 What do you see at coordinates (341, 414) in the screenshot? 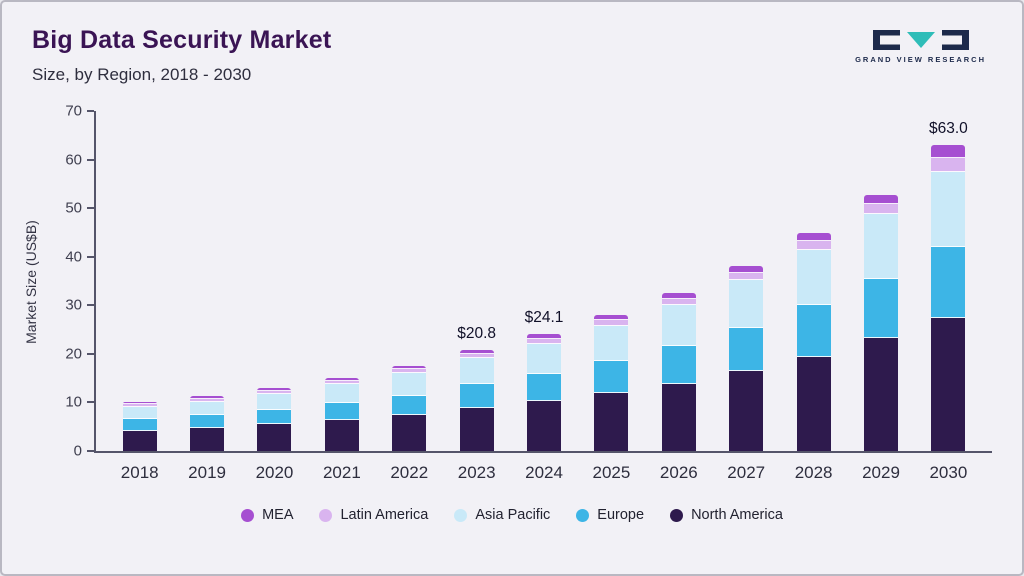
I see `bar-stack-2021` at bounding box center [341, 414].